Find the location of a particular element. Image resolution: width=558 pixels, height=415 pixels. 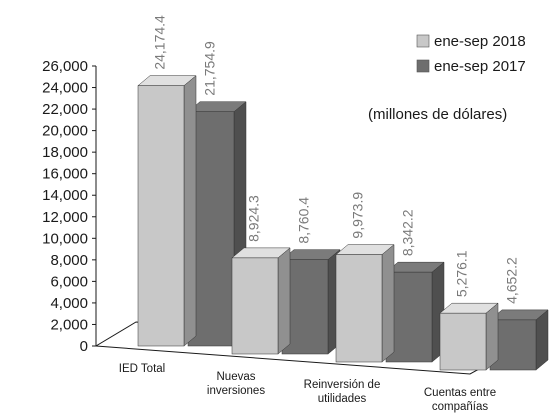

y-tick-label: 14,000 is located at coordinates (65, 195).